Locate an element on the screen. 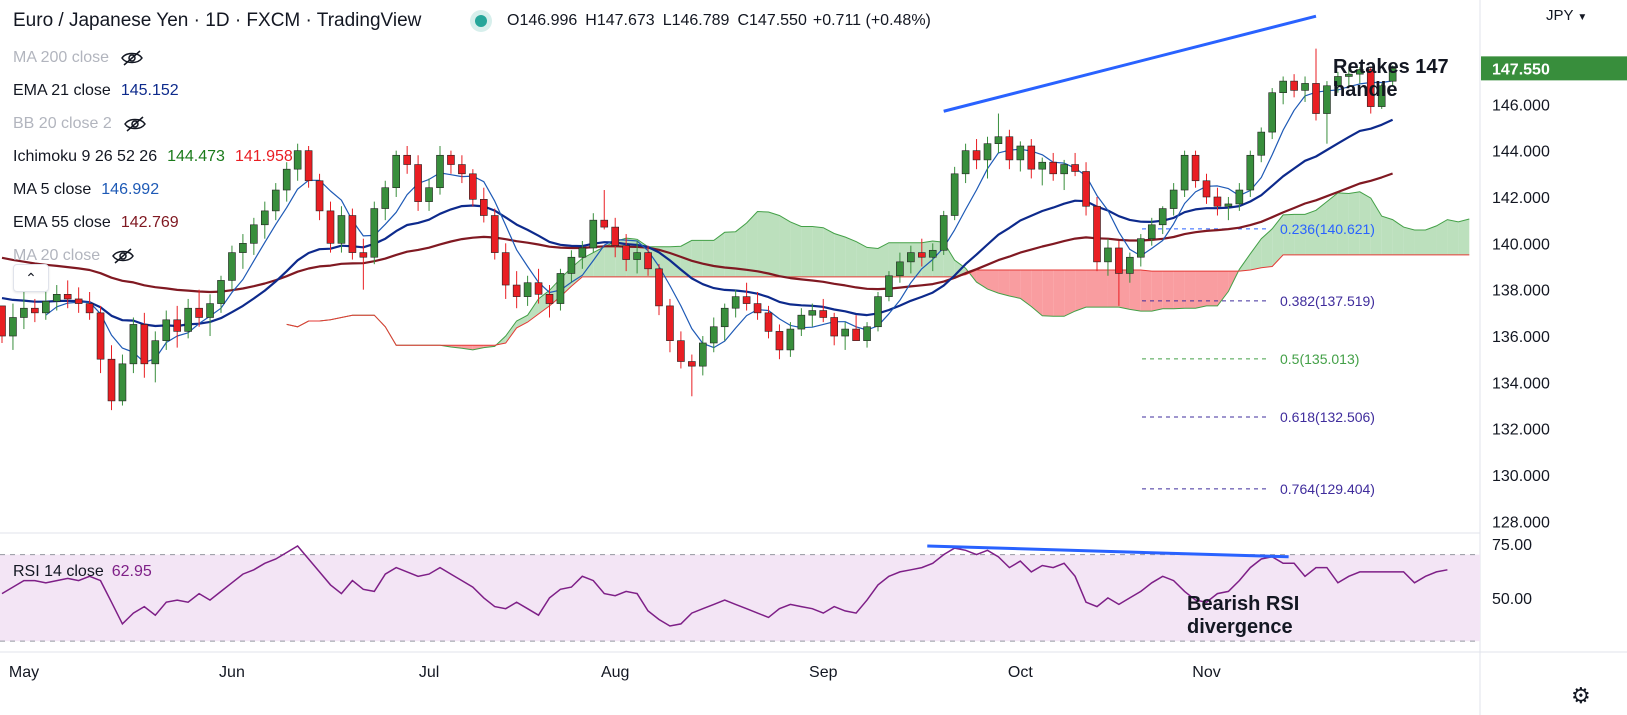 This screenshot has width=1627, height=715. legend-ema55: EMA 55 close 142.769 is located at coordinates (217, 222).